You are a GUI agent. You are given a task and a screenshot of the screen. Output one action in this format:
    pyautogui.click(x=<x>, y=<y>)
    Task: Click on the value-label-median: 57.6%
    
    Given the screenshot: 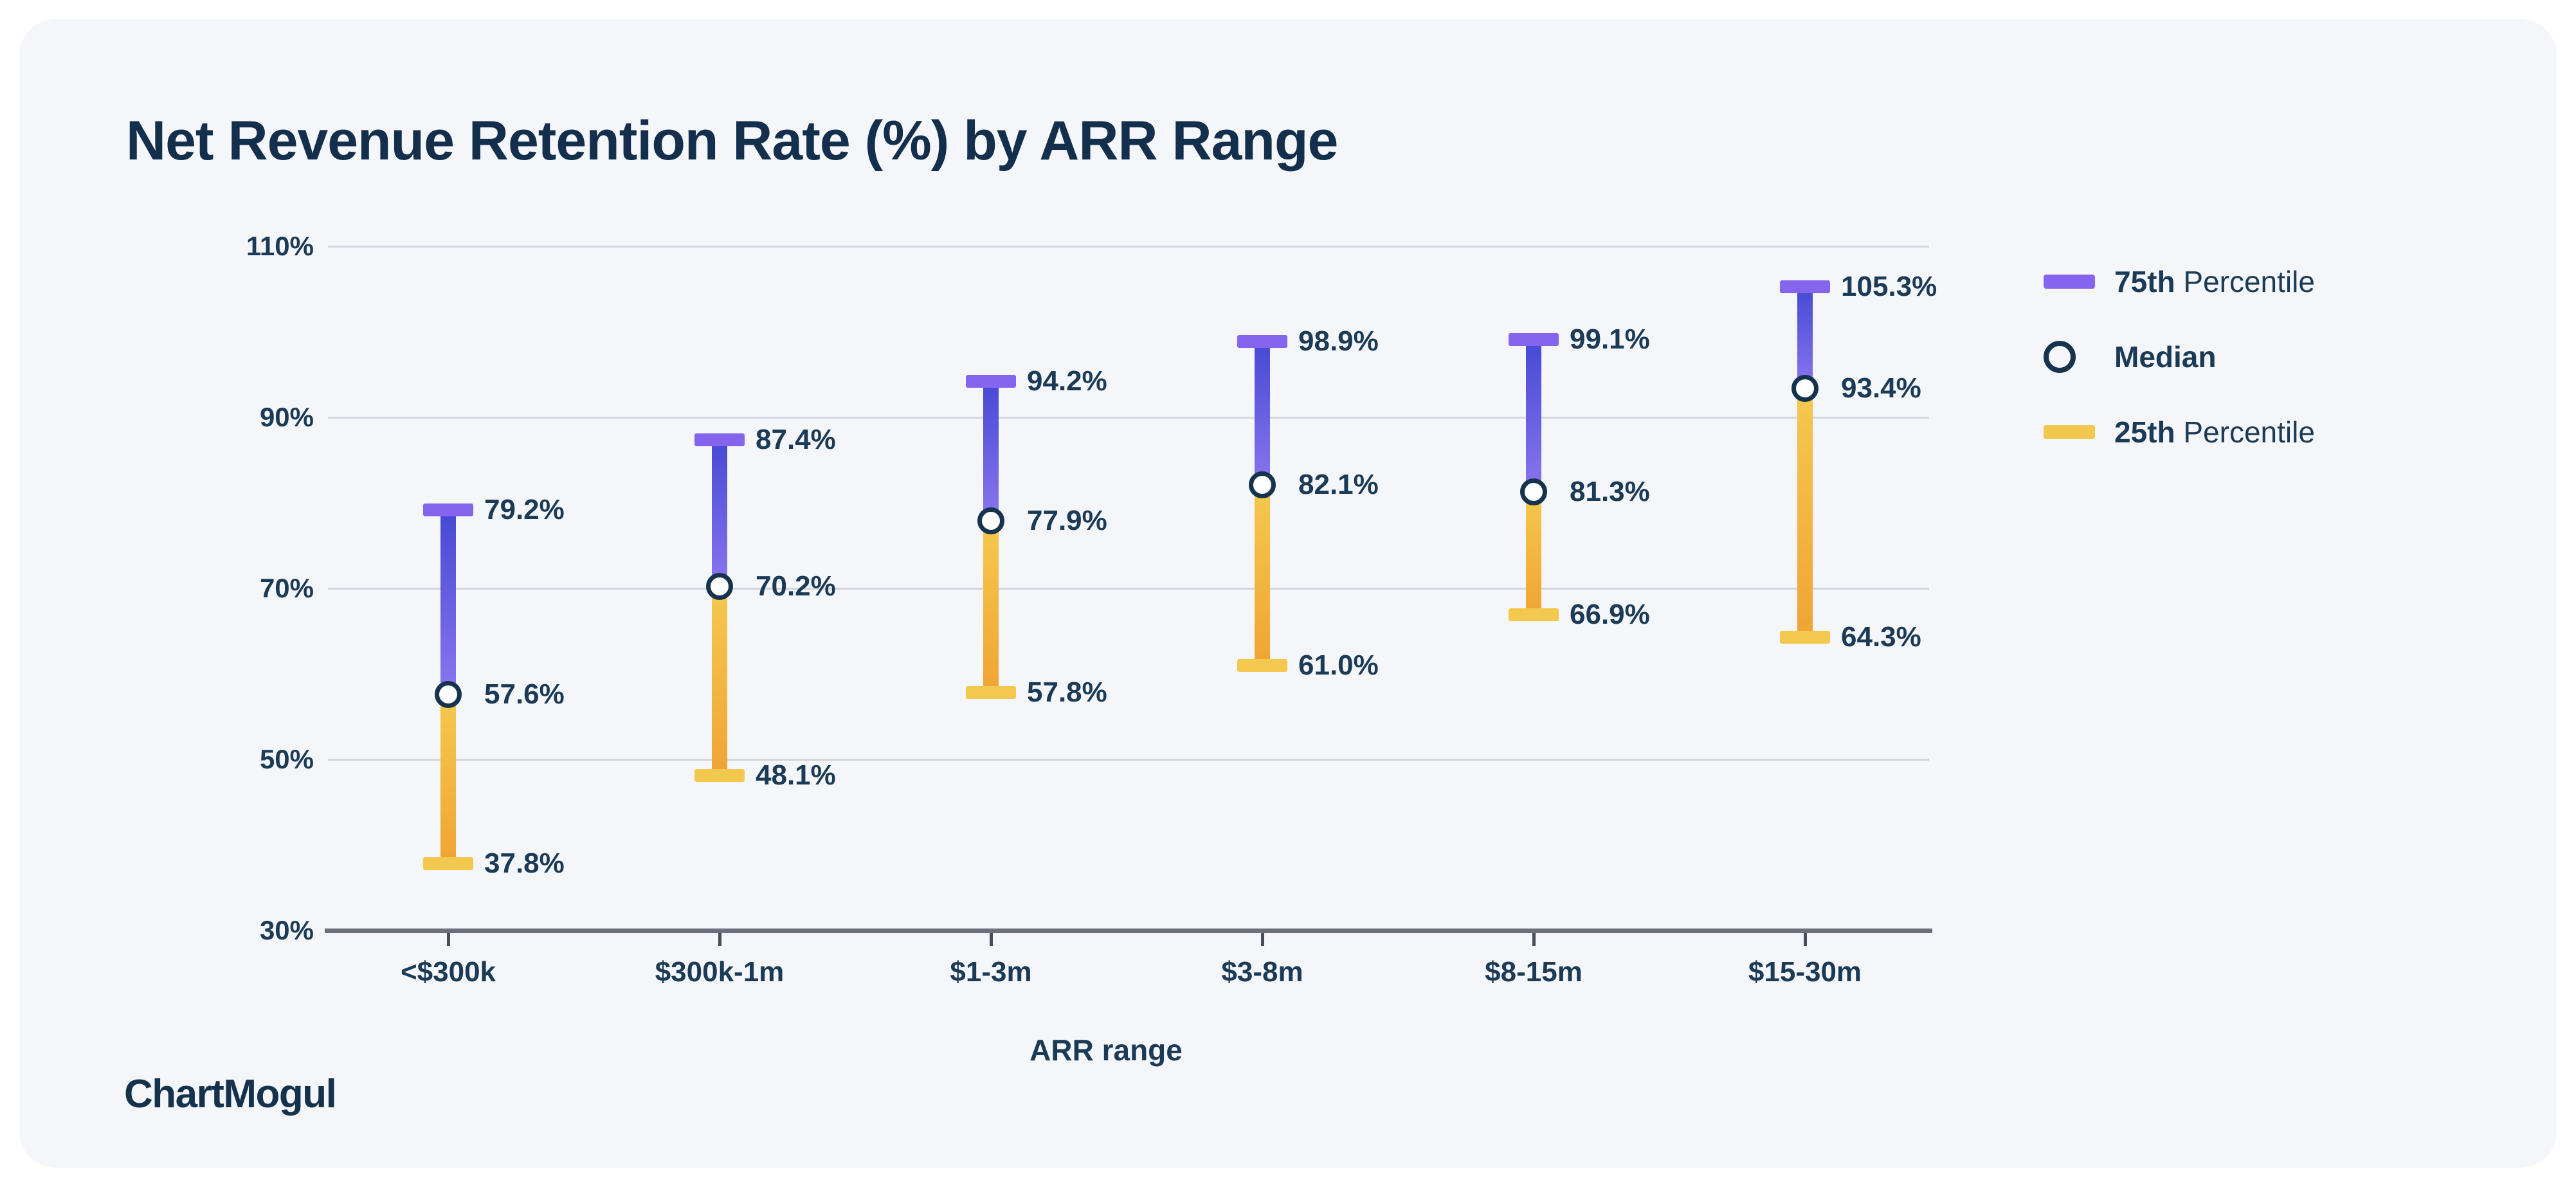 What is the action you would take?
    pyautogui.click(x=524, y=694)
    